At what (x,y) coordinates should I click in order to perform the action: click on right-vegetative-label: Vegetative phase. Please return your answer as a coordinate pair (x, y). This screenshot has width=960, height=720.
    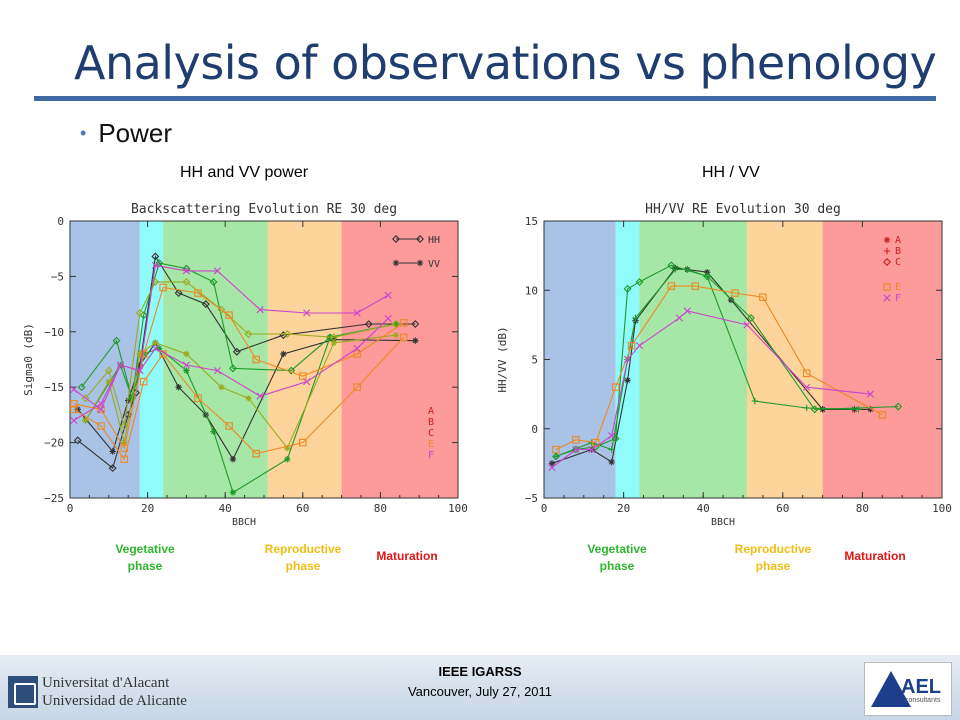
    Looking at the image, I should click on (617, 557).